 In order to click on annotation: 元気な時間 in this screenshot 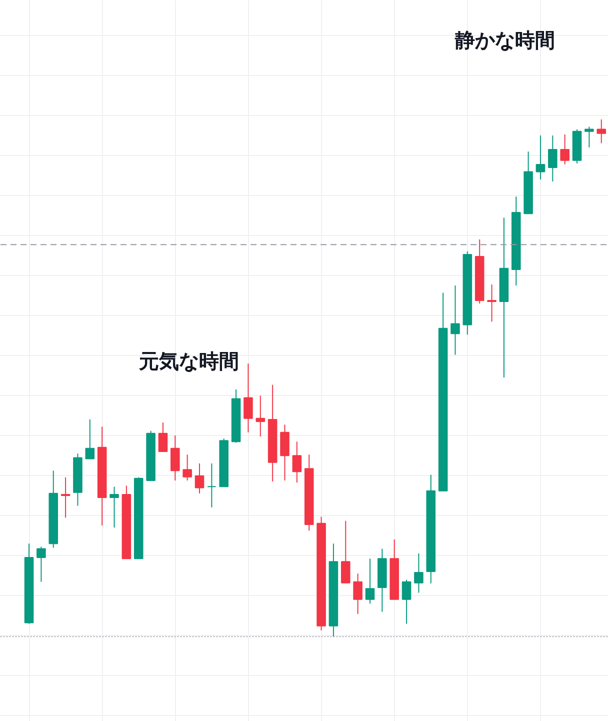, I will do `click(188, 361)`.